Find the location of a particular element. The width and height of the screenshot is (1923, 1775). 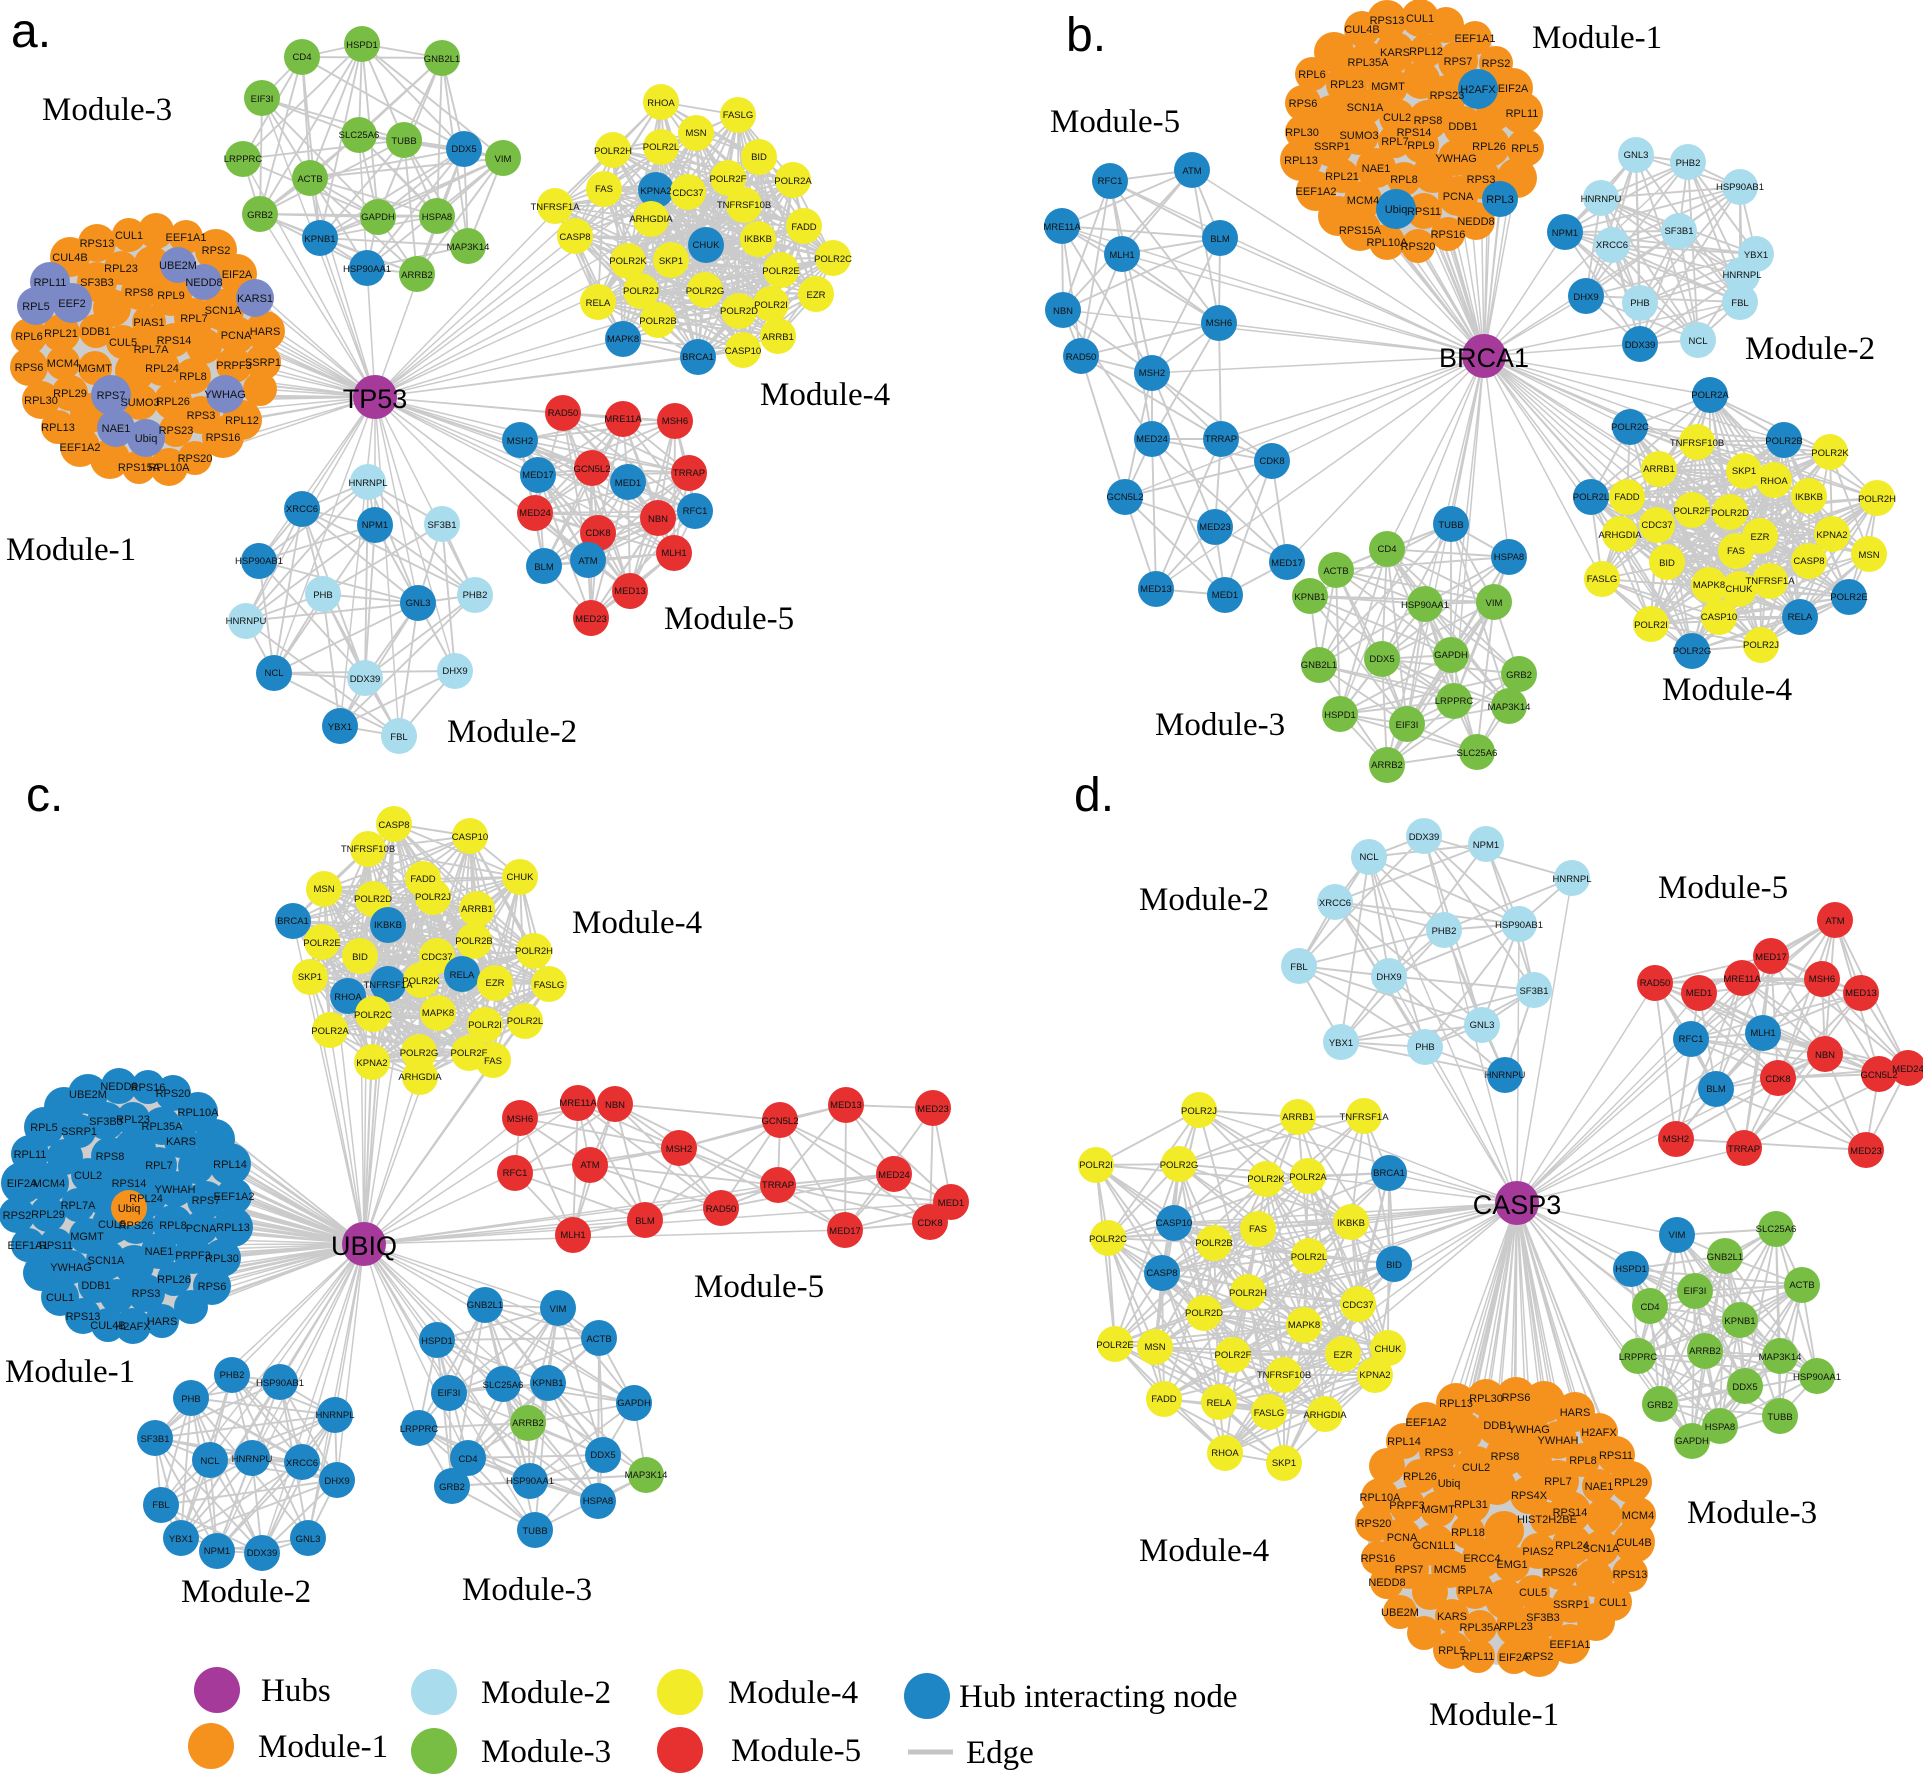

svg-text: RPL30 is located at coordinates (222, 1259).